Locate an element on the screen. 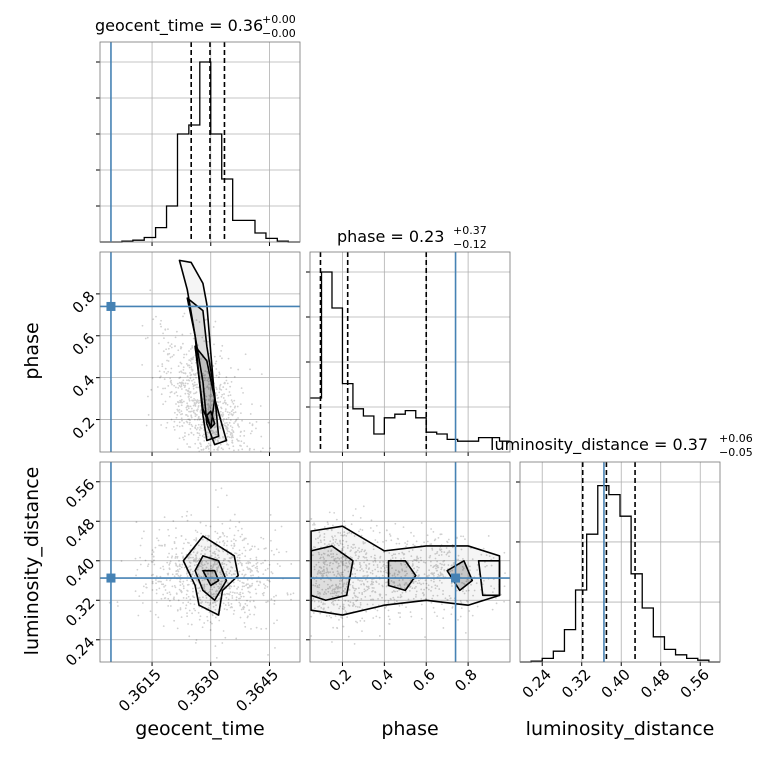 The width and height of the screenshot is (760, 760). tick-label-y: 0.8 is located at coordinates (84, 303).